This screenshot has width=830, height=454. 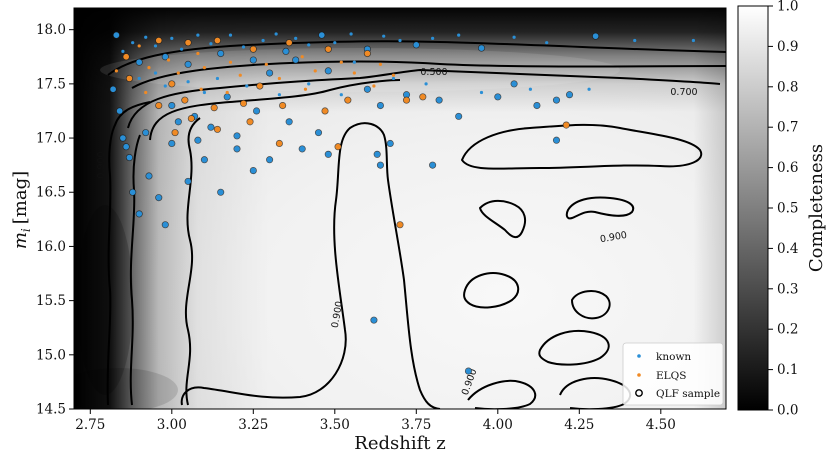 What do you see at coordinates (51, 193) in the screenshot?
I see `y-tick-label: 16.5` at bounding box center [51, 193].